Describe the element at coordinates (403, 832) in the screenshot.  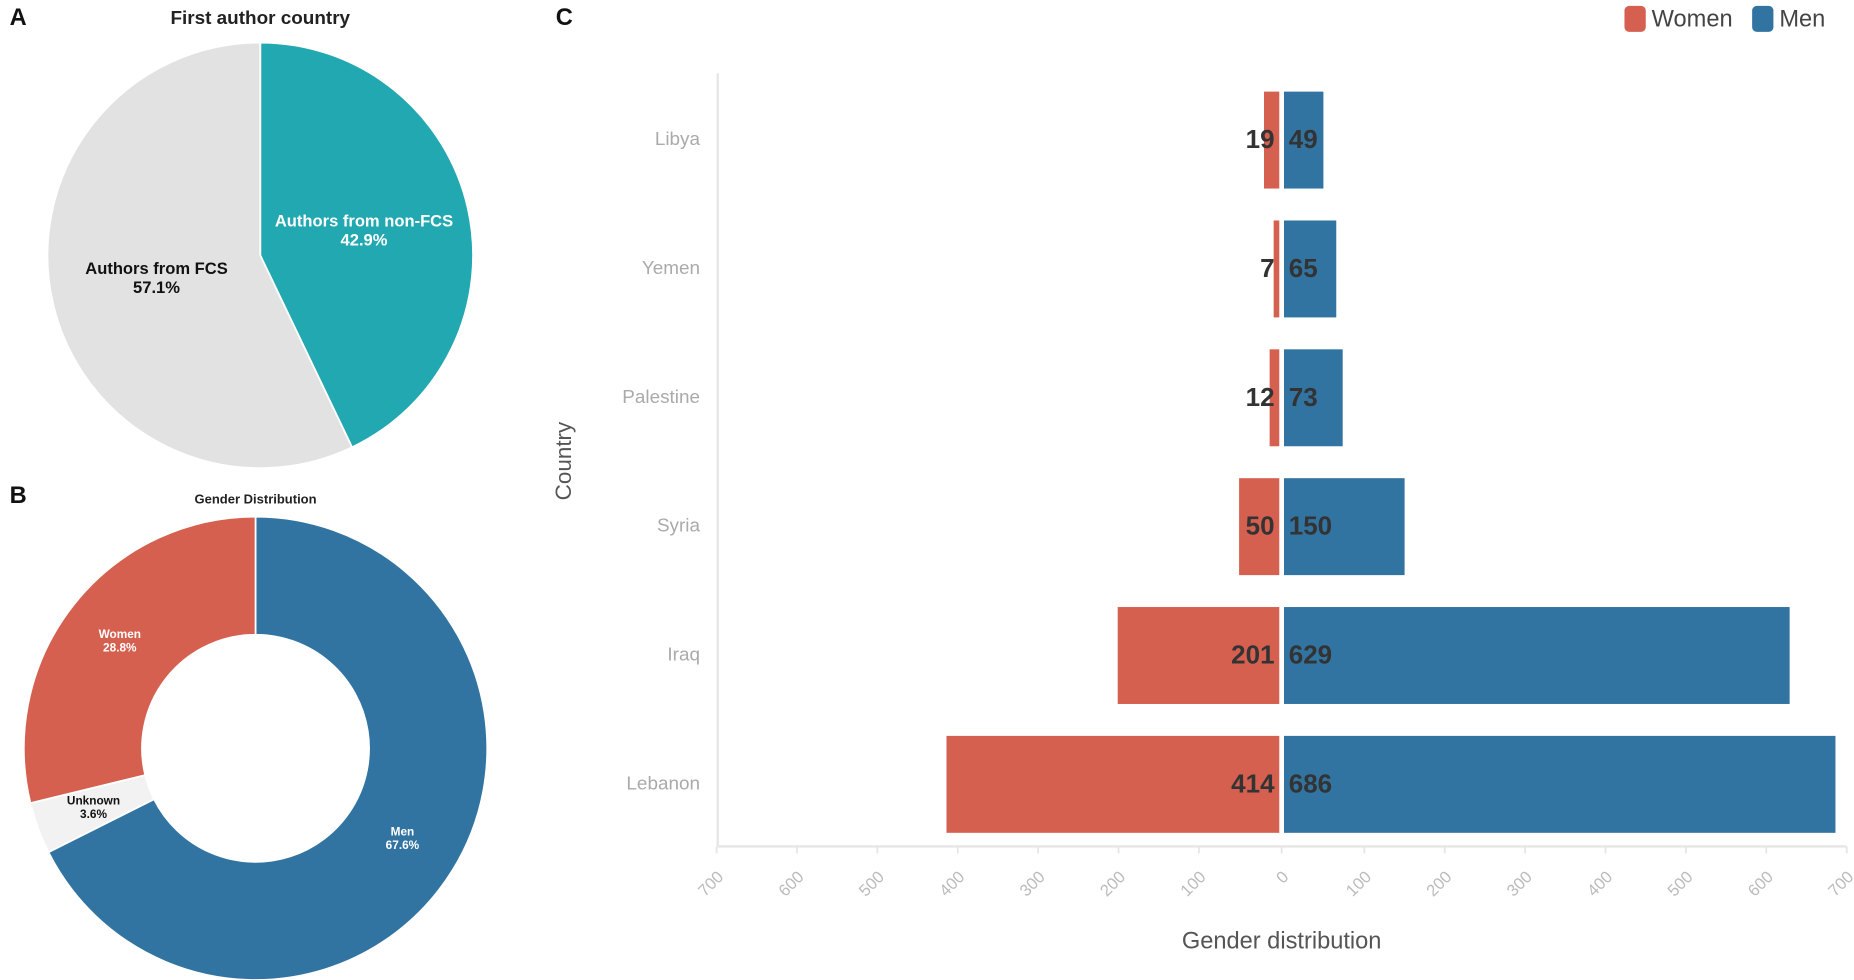
I see `slice-category: Men` at that location.